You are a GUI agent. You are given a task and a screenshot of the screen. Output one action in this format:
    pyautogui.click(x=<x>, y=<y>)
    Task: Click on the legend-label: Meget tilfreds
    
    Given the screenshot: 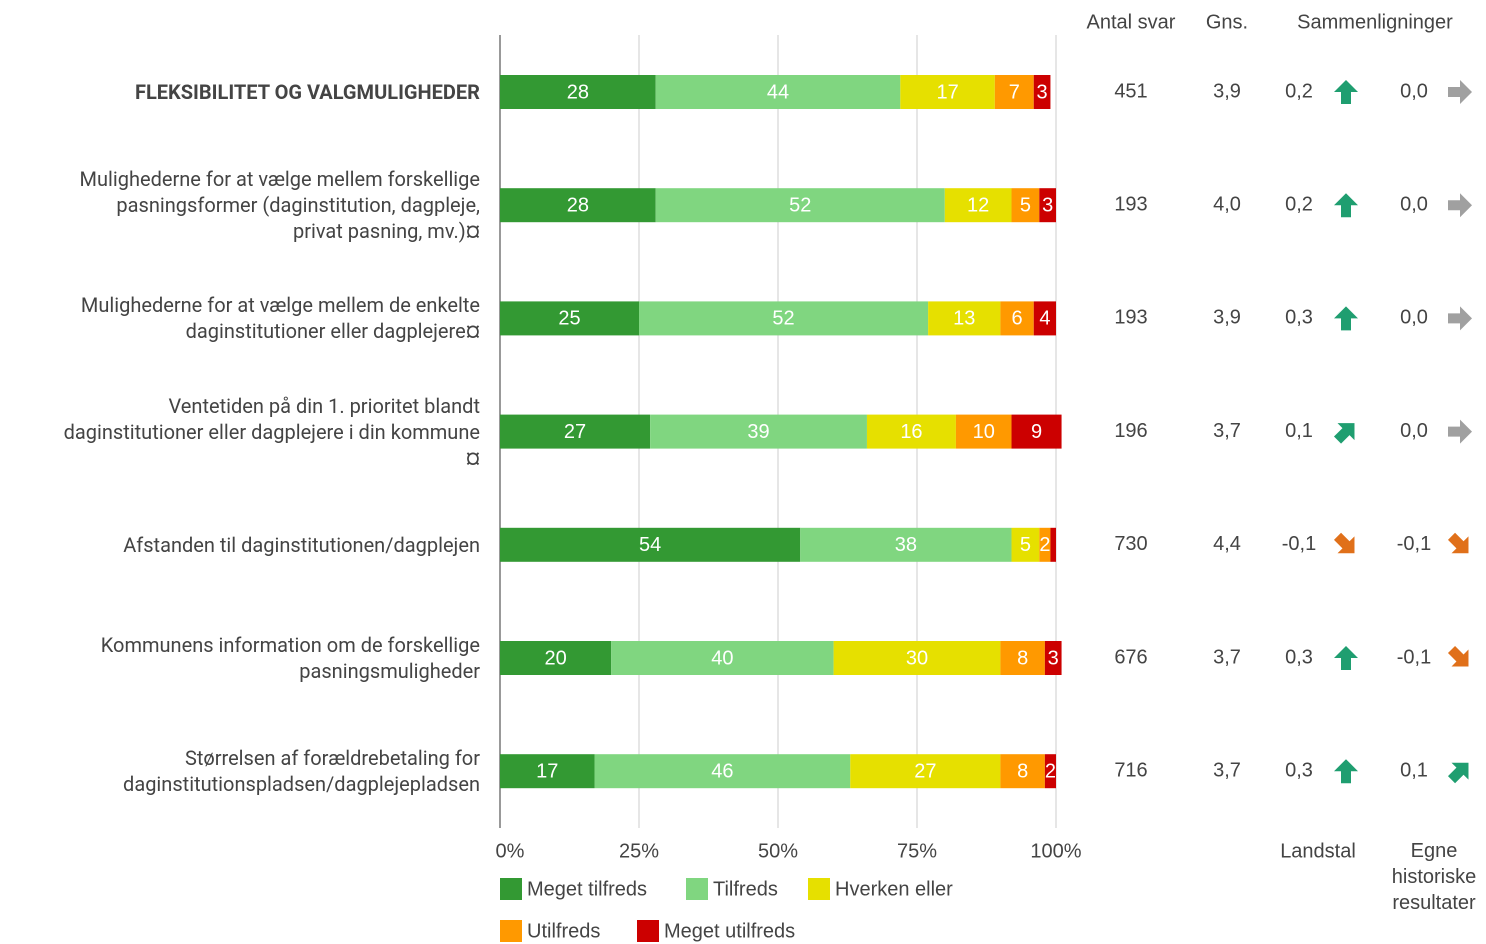 What is the action you would take?
    pyautogui.click(x=587, y=889)
    